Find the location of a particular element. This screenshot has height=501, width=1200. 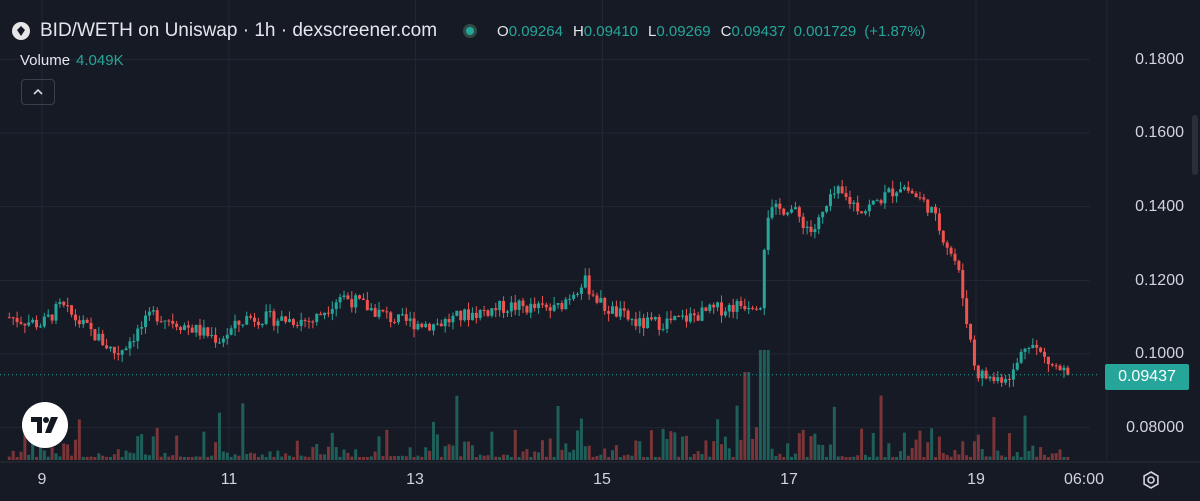

settings-gear-icon is located at coordinates (1151, 480).